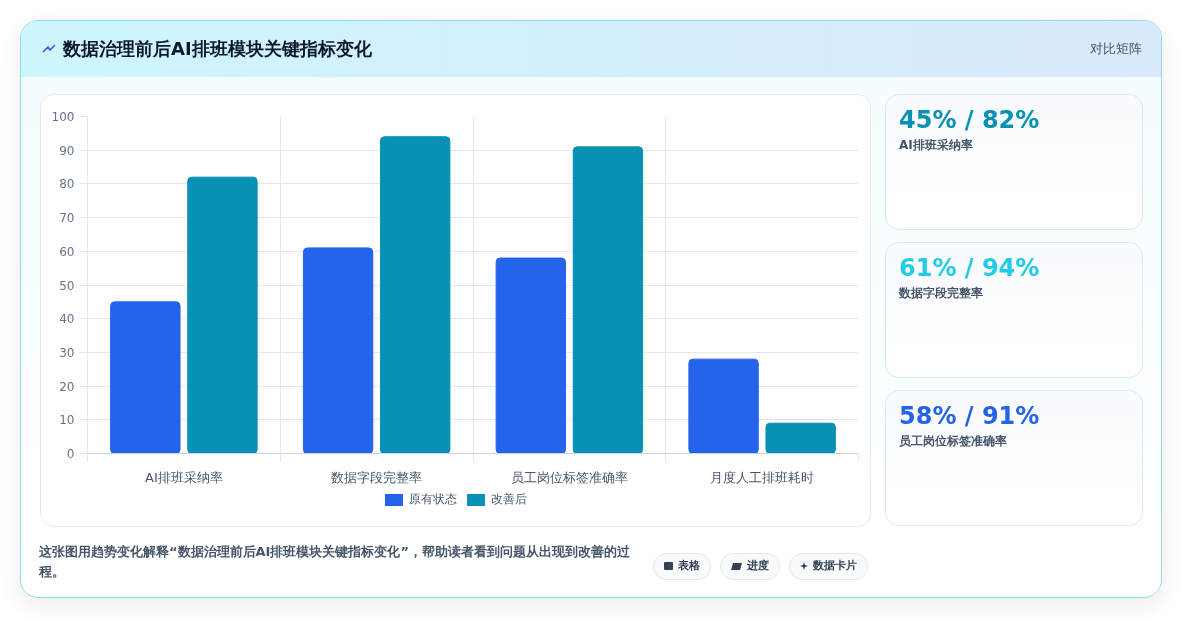 Image resolution: width=1183 pixels, height=620 pixels. What do you see at coordinates (67, 386) in the screenshot?
I see `y-tick-label: 20` at bounding box center [67, 386].